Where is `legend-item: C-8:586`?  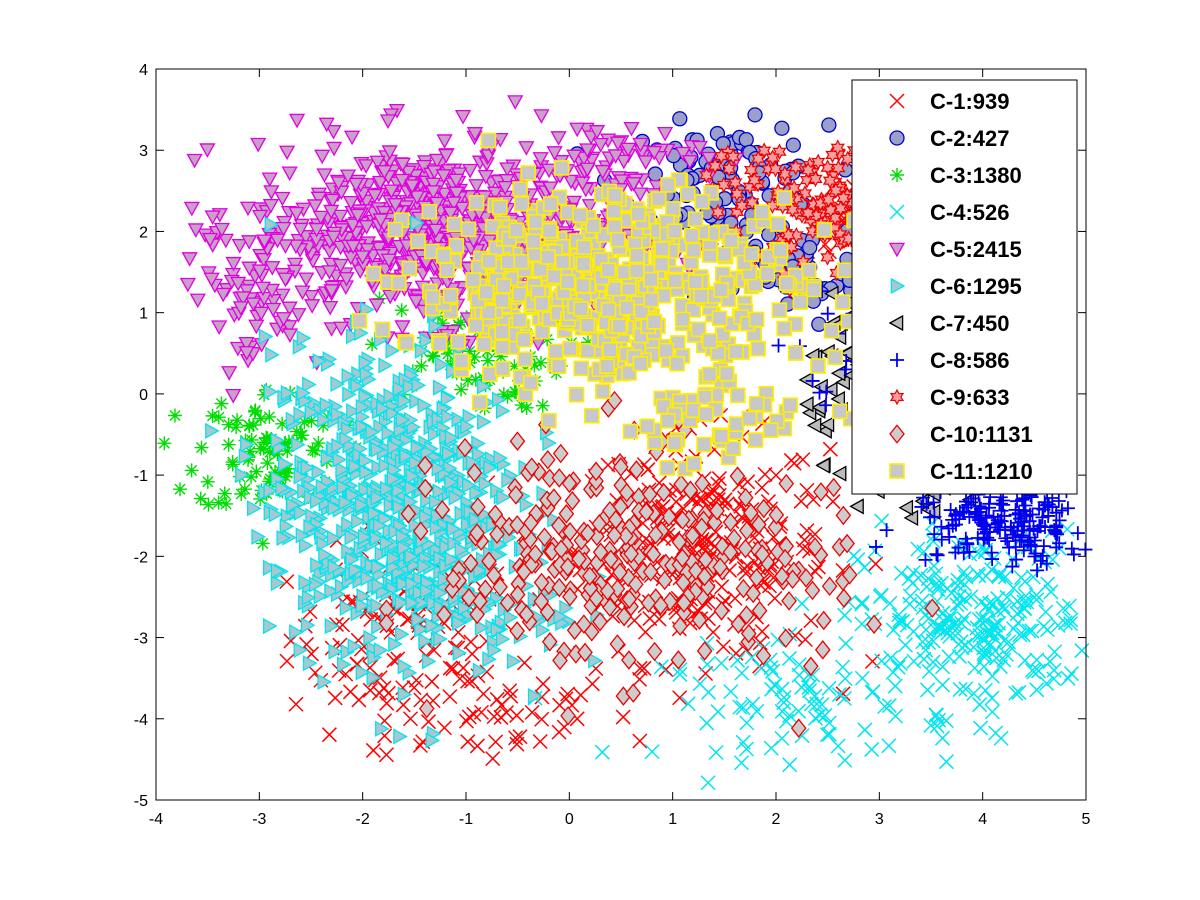 legend-item: C-8:586 is located at coordinates (949, 360).